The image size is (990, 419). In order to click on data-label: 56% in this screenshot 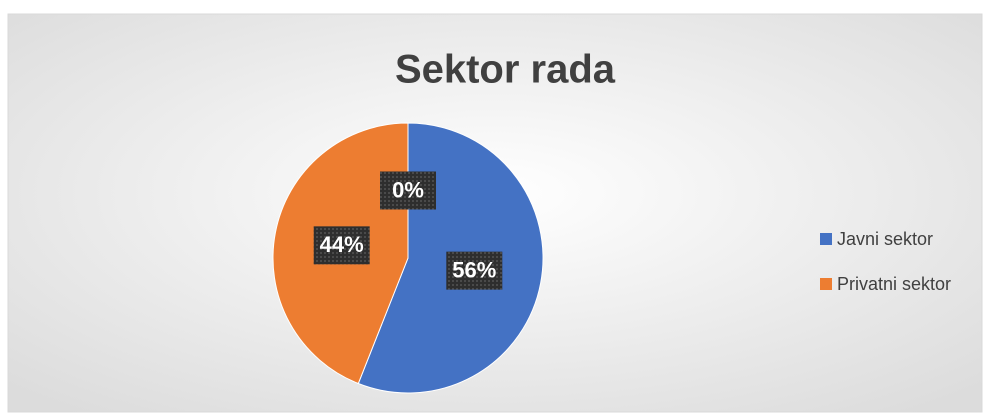, I will do `click(474, 269)`.